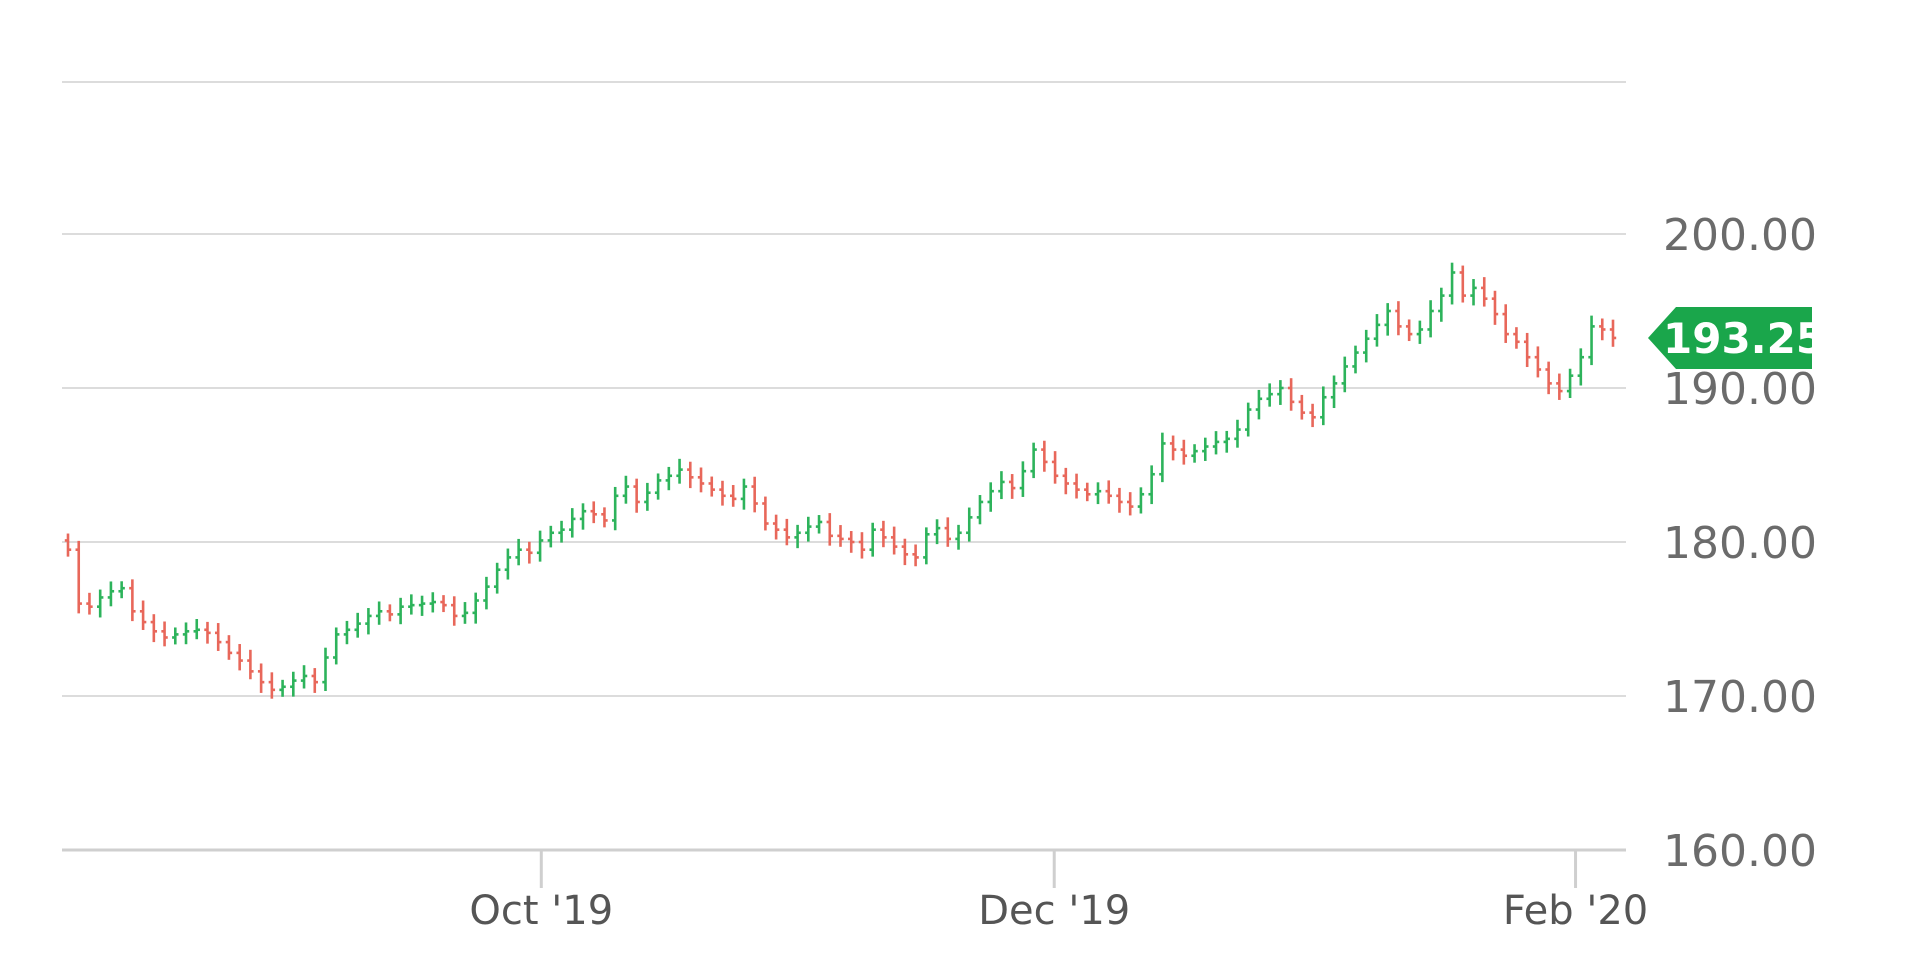 The width and height of the screenshot is (1920, 960). What do you see at coordinates (1054, 911) in the screenshot?
I see `x-tick-label: Dec '19` at bounding box center [1054, 911].